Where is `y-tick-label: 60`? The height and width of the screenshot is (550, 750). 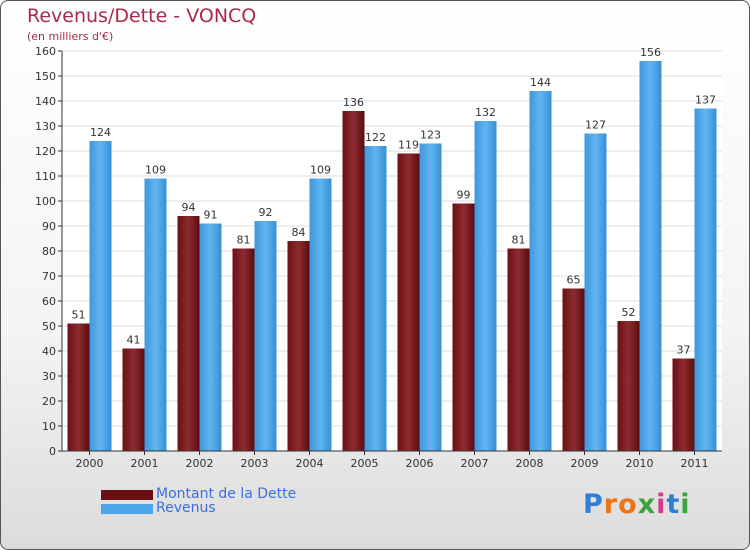
y-tick-label: 60 is located at coordinates (49, 301).